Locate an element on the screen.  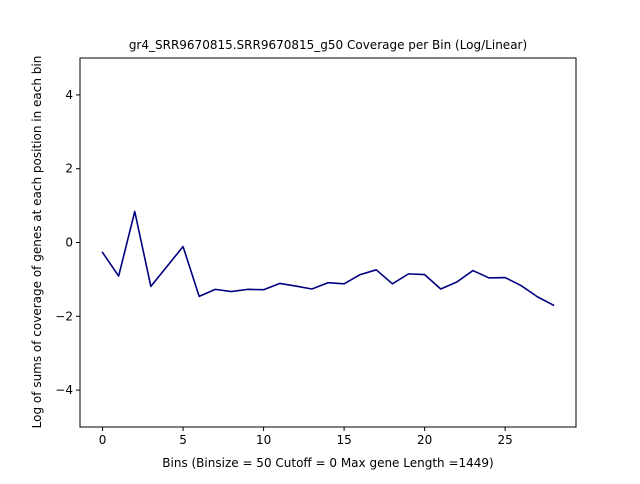
x-axis: 0 5 10 15 20 25 is located at coordinates (306, 437).